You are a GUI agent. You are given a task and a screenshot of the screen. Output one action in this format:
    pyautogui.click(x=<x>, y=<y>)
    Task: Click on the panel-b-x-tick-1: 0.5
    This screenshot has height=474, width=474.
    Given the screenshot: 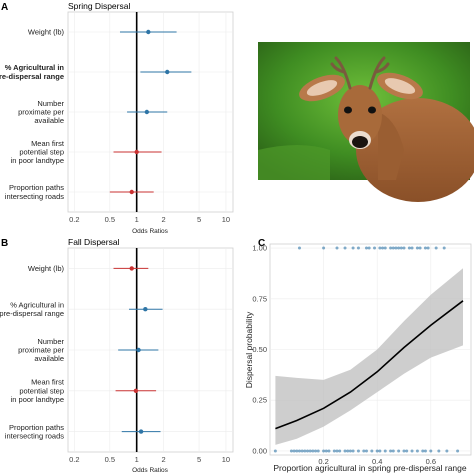 What is the action you would take?
    pyautogui.click(x=110, y=459)
    